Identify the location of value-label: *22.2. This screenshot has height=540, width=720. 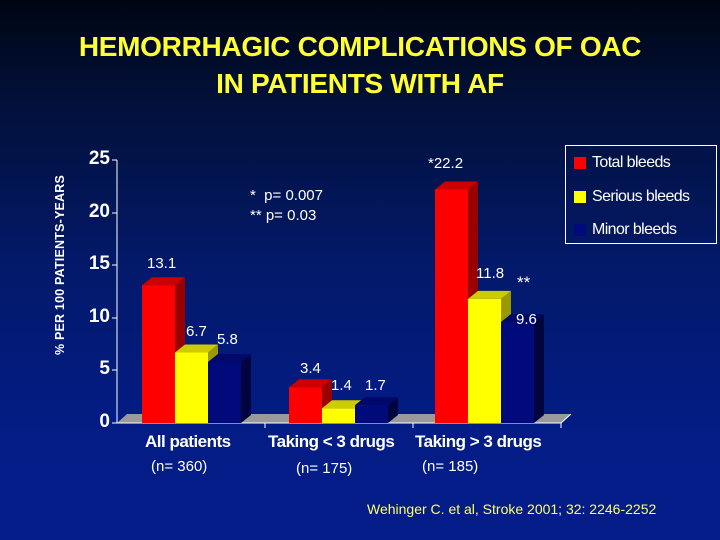
(446, 163).